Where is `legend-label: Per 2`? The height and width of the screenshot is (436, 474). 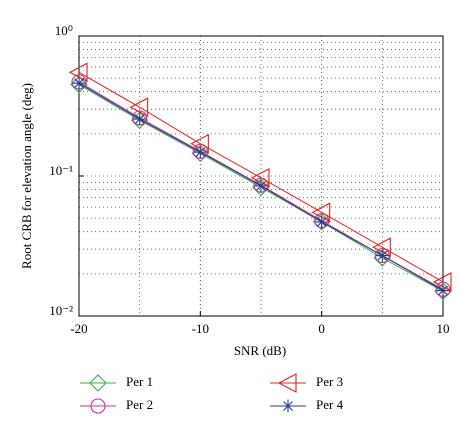 legend-label: Per 2 is located at coordinates (139, 404).